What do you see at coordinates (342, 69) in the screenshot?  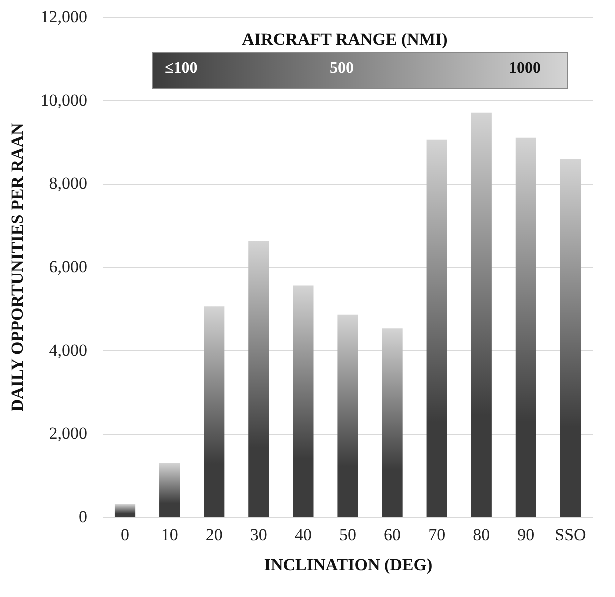 I see `annotation: 500` at bounding box center [342, 69].